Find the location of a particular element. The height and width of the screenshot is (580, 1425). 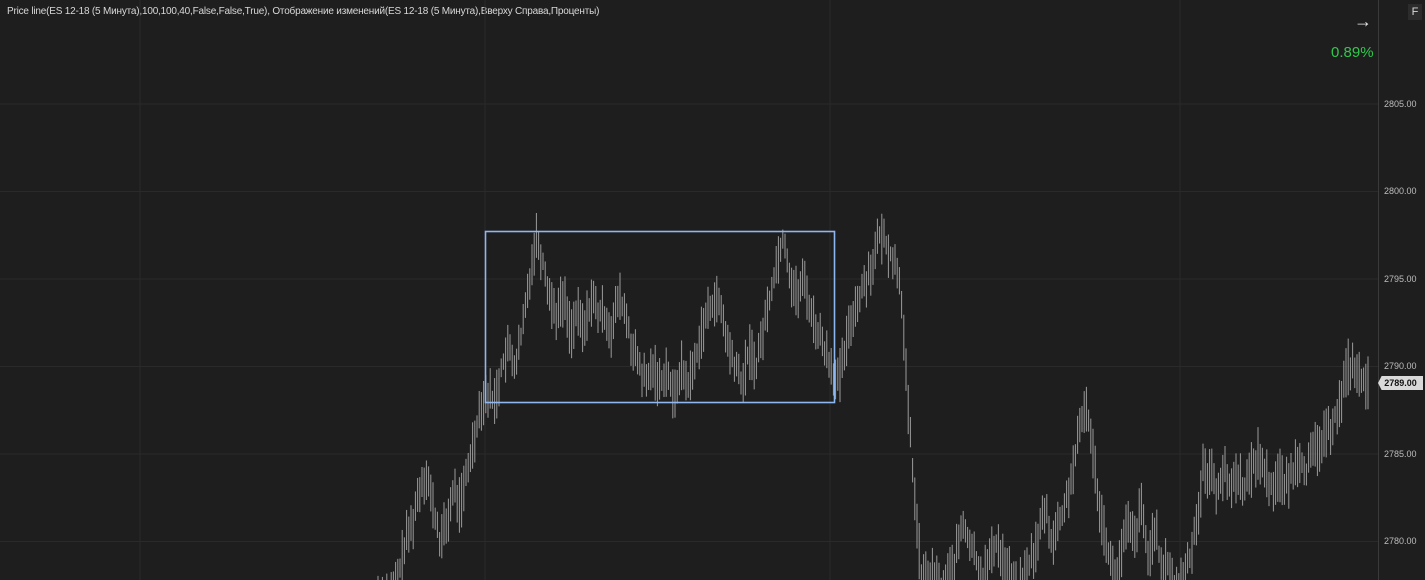

corner-menu-button: F is located at coordinates (1415, 12).